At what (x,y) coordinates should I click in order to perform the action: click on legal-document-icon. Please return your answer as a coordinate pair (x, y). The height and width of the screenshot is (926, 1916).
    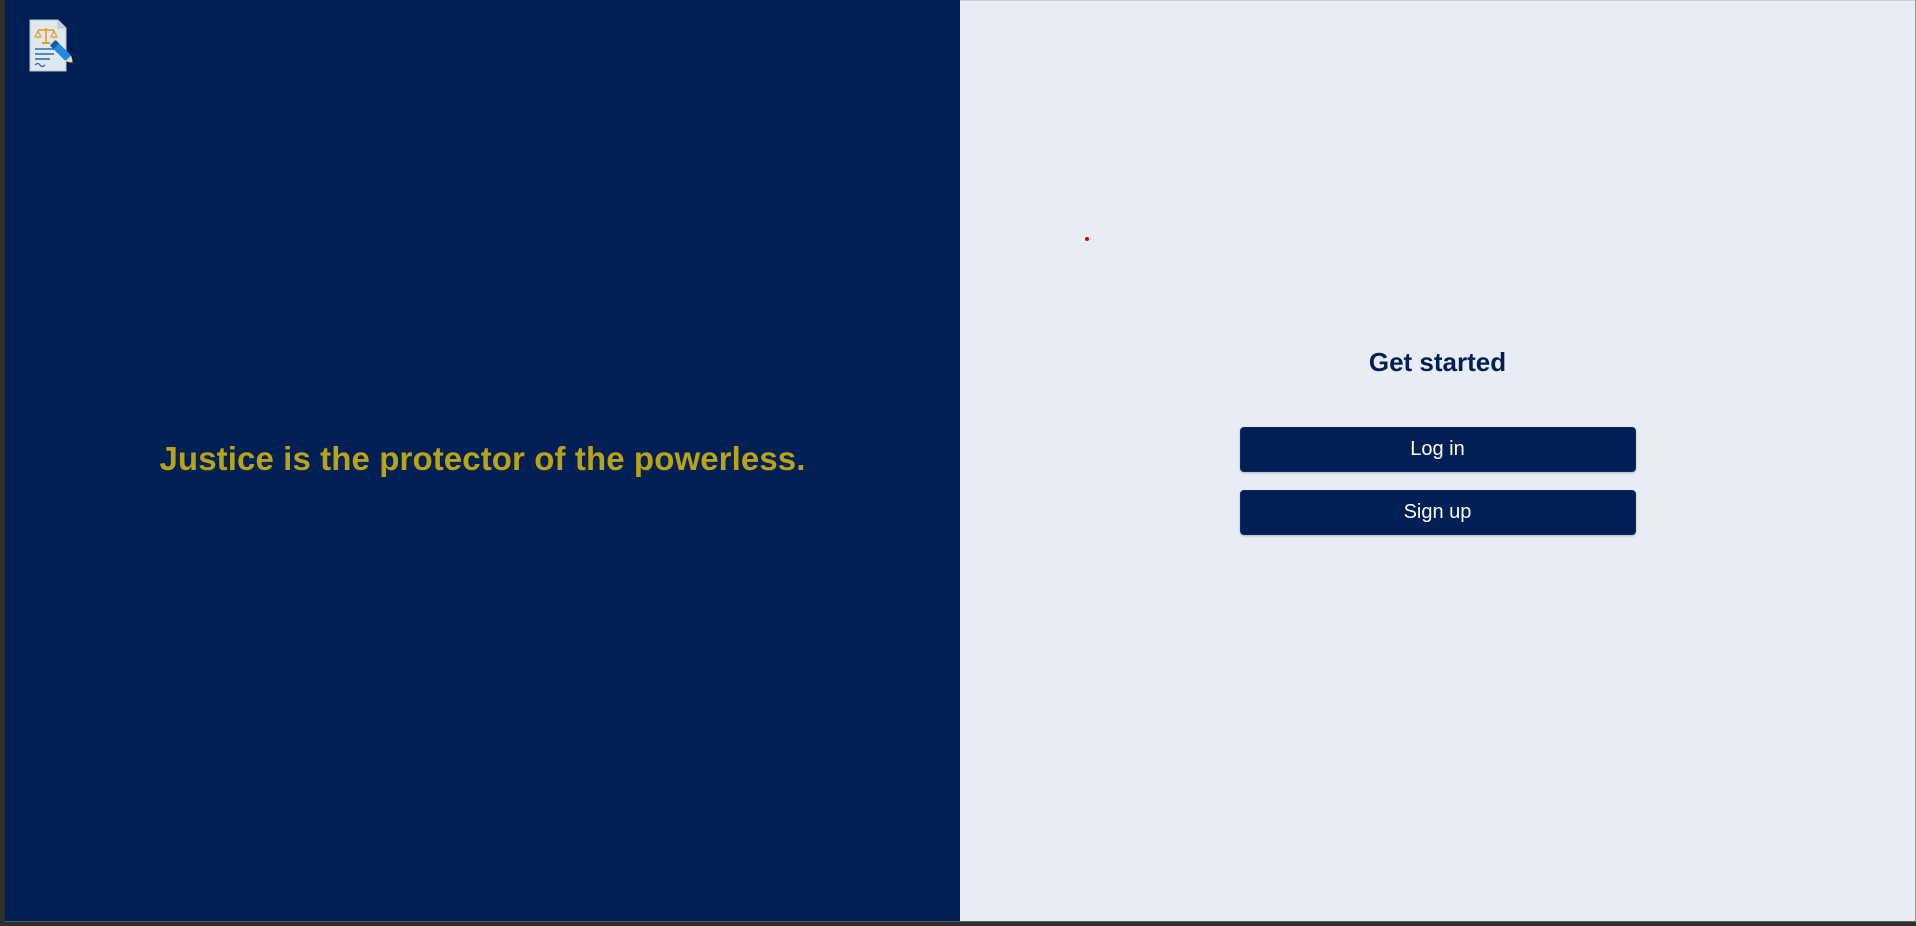
    Looking at the image, I should click on (52, 45).